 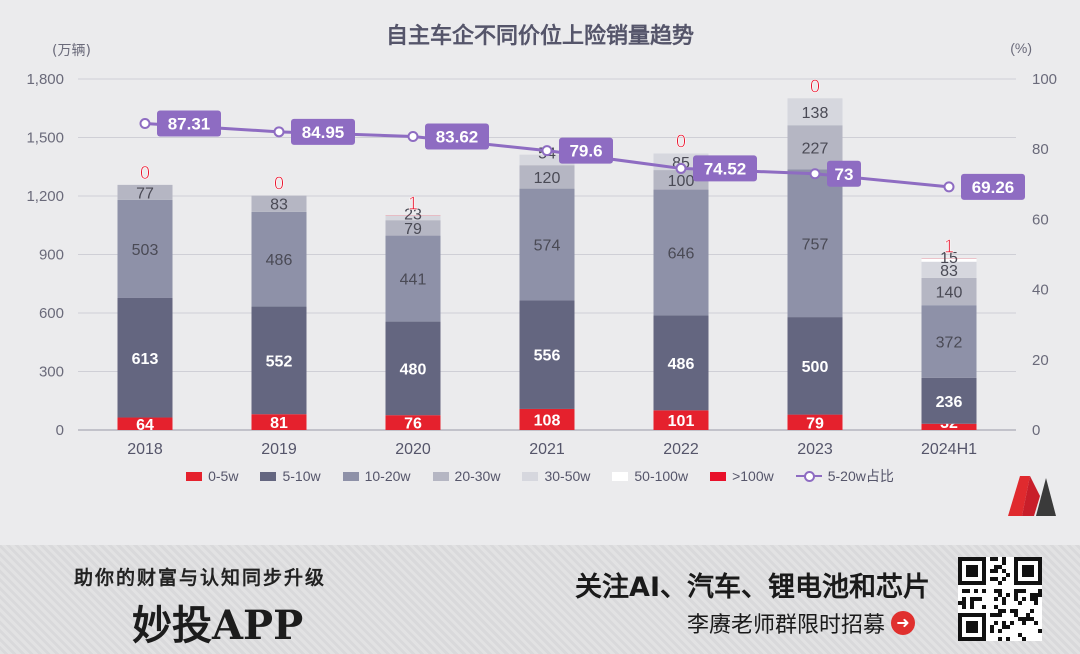 What do you see at coordinates (860, 476) in the screenshot?
I see `legend-label: 5-20w占比` at bounding box center [860, 476].